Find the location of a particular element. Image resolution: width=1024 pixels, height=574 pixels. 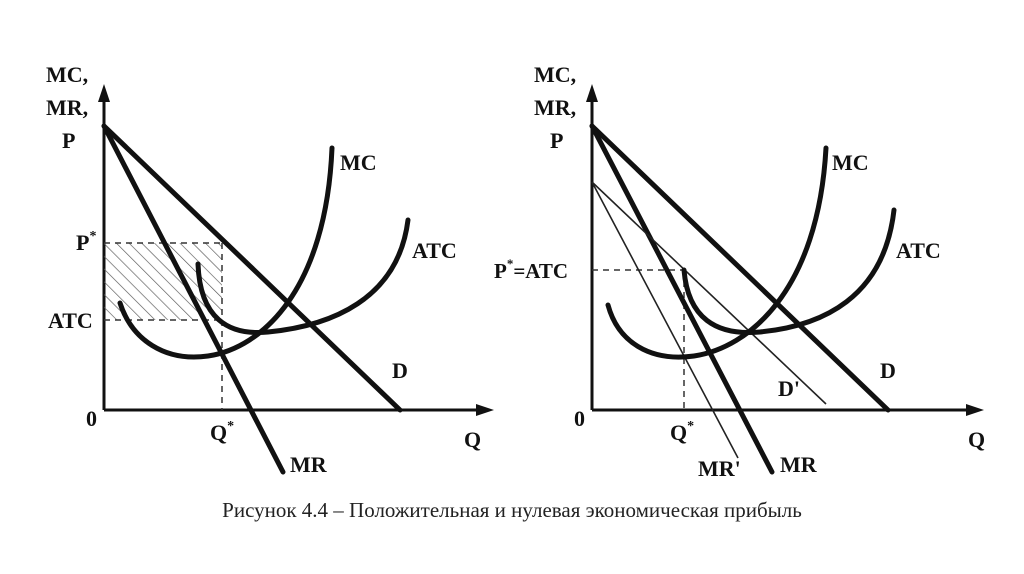

right-y-label-line1: MC, is located at coordinates (555, 74).